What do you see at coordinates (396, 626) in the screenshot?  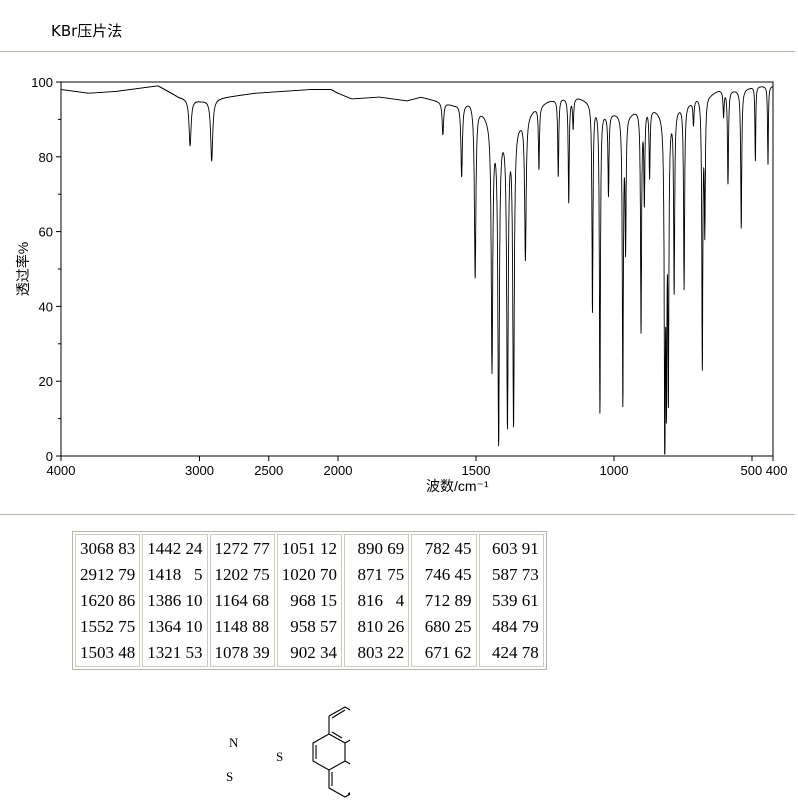 I see `peak-transmittance: 26` at bounding box center [396, 626].